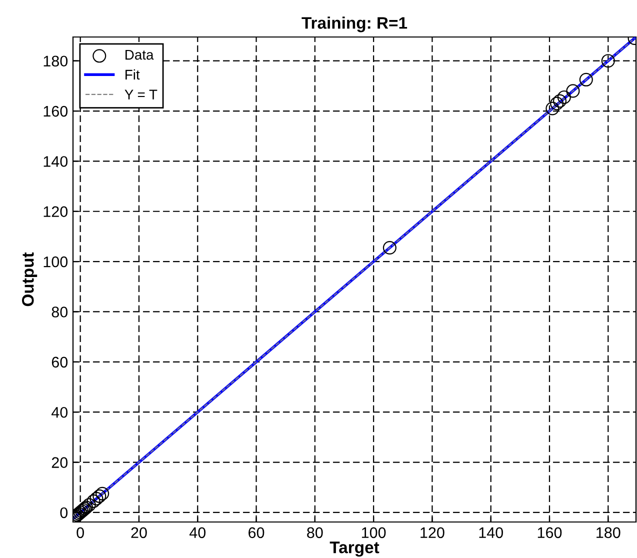 This screenshot has height=558, width=637. I want to click on x-tick-label: 40, so click(197, 532).